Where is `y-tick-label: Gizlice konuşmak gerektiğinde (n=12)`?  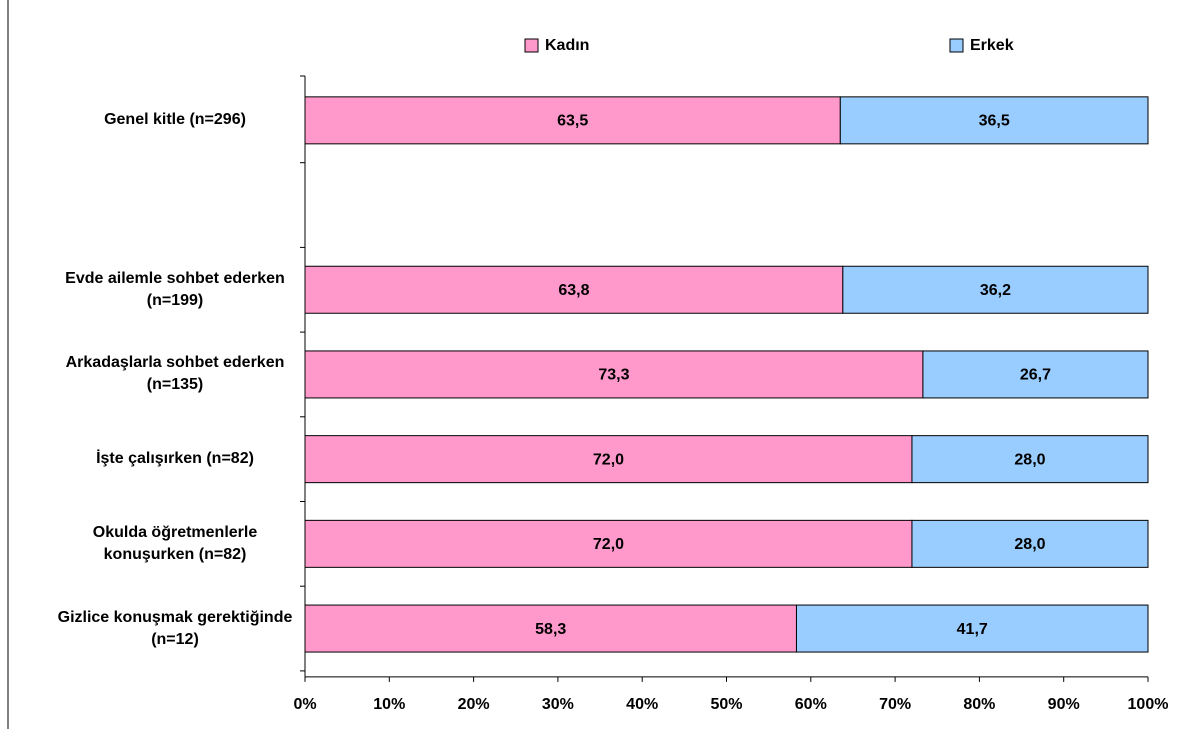 y-tick-label: Gizlice konuşmak gerektiğinde (n=12) is located at coordinates (175, 628).